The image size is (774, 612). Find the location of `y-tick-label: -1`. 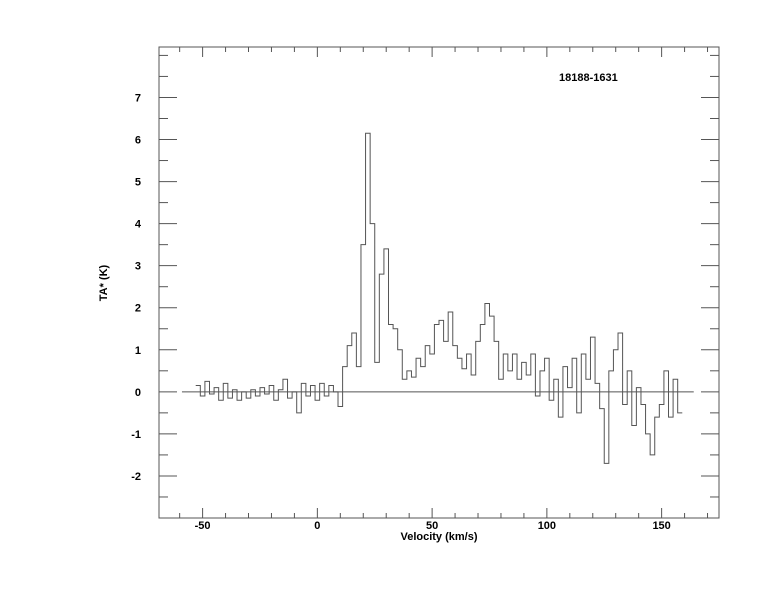

y-tick-label: -1 is located at coordinates (136, 435).